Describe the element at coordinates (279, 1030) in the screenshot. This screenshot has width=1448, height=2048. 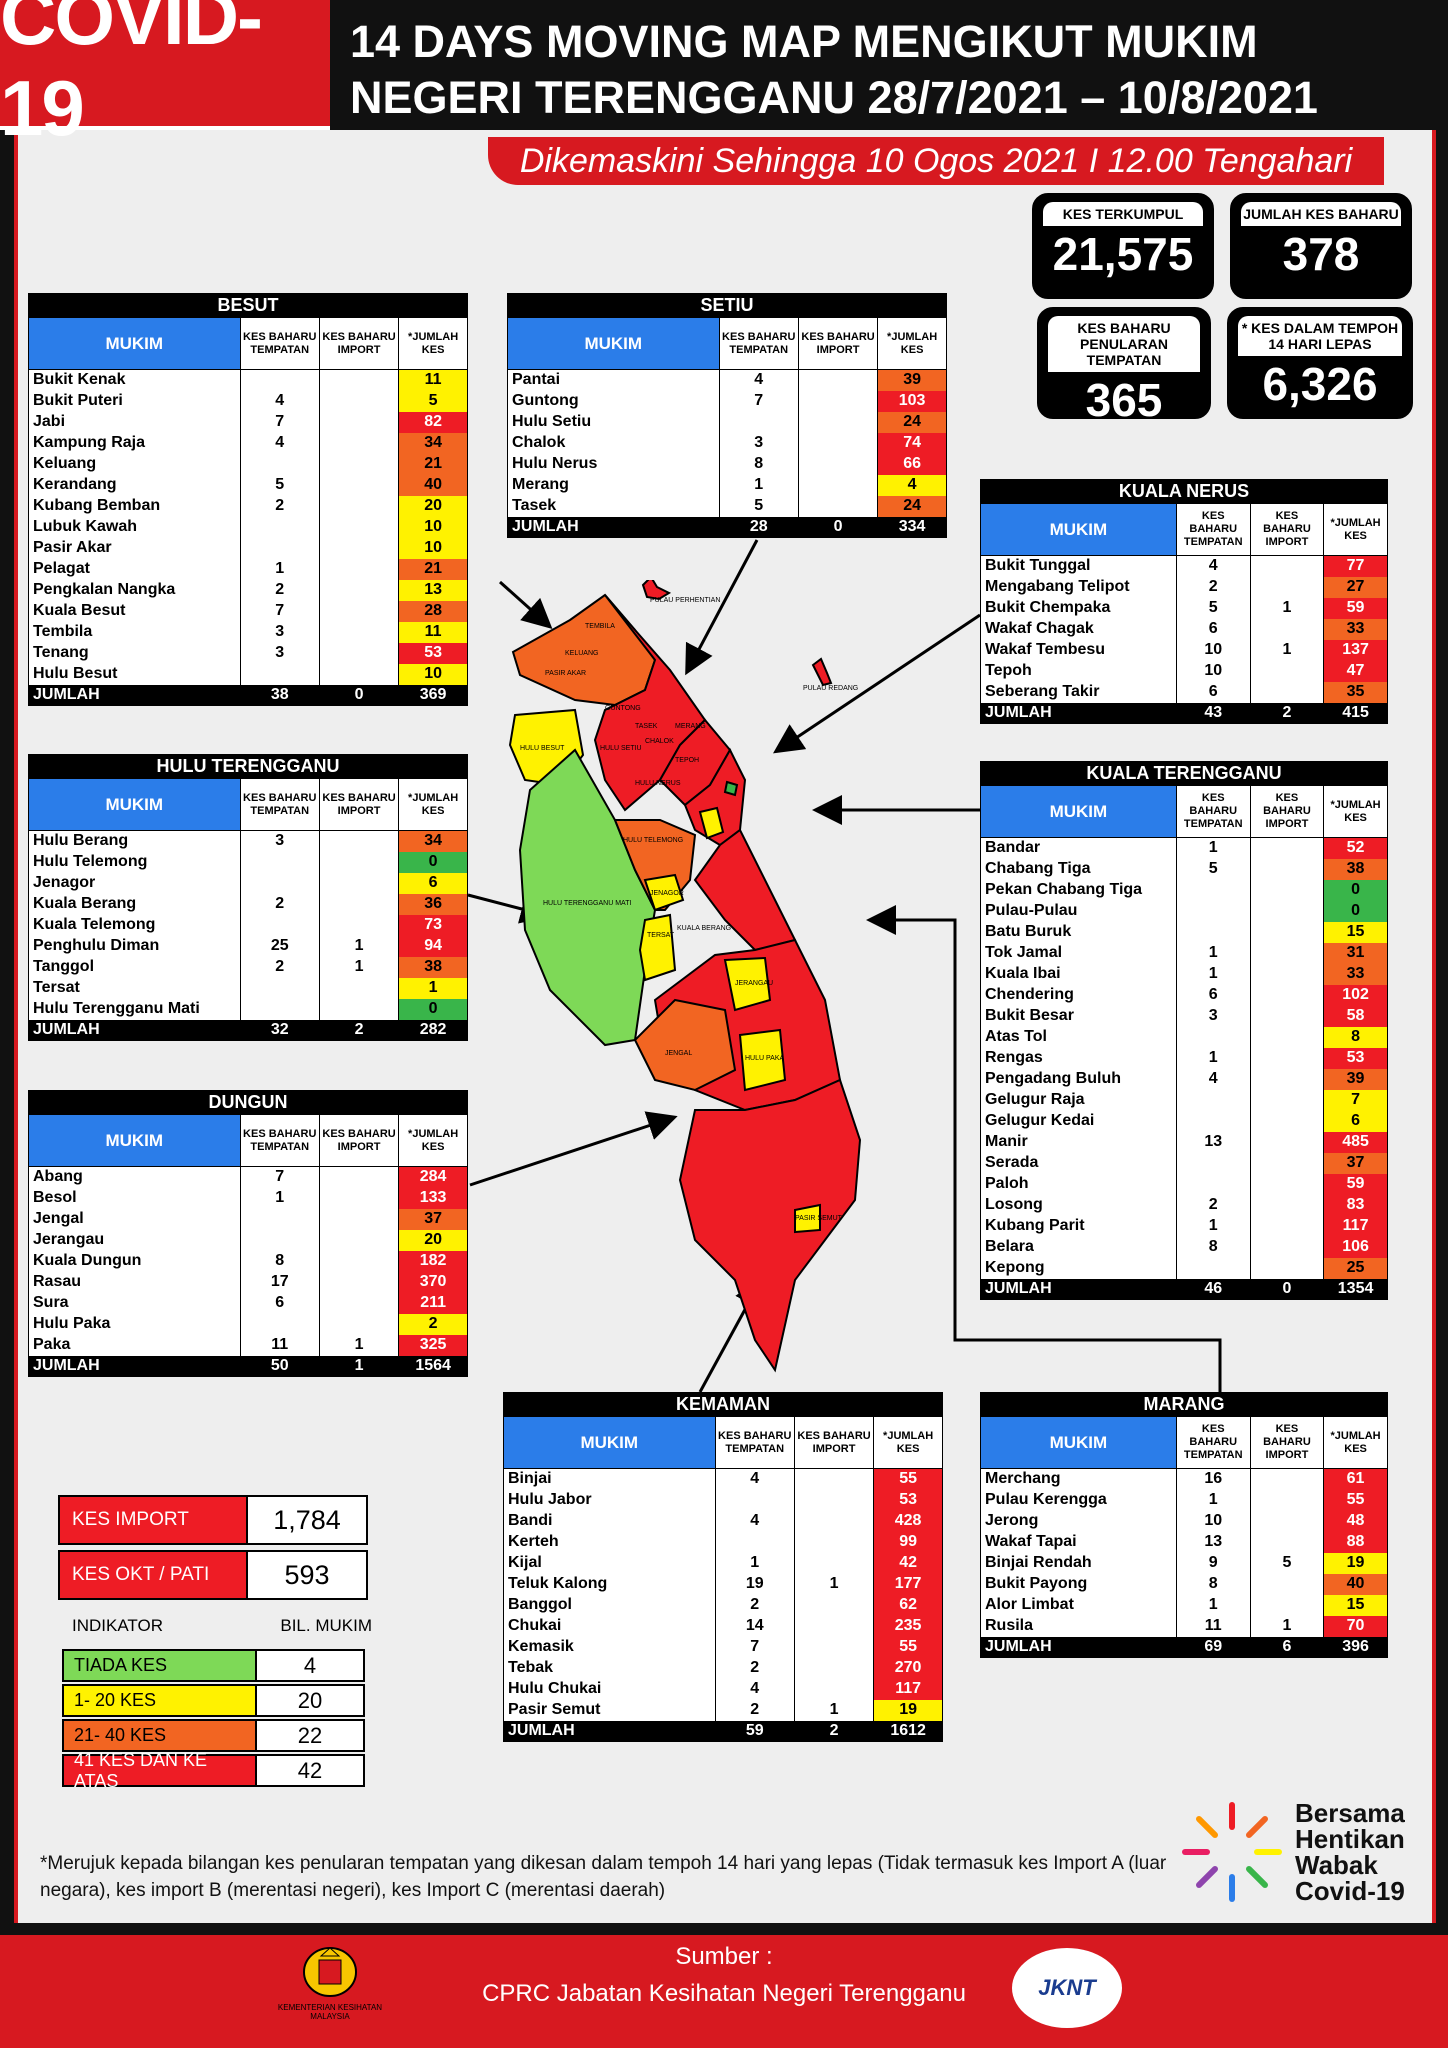
I see `total-tempatan: 32` at that location.